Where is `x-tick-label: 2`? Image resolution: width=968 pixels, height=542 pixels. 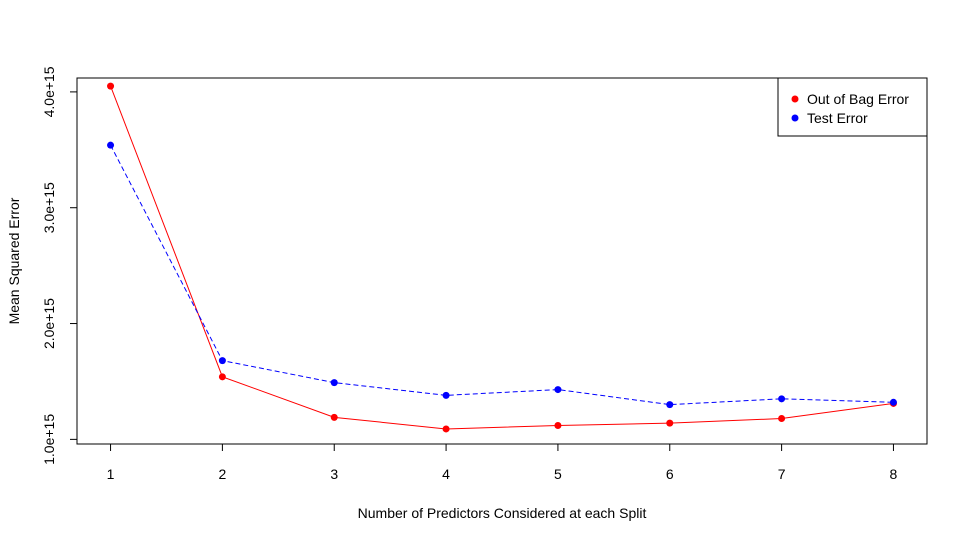
x-tick-label: 2 is located at coordinates (222, 474).